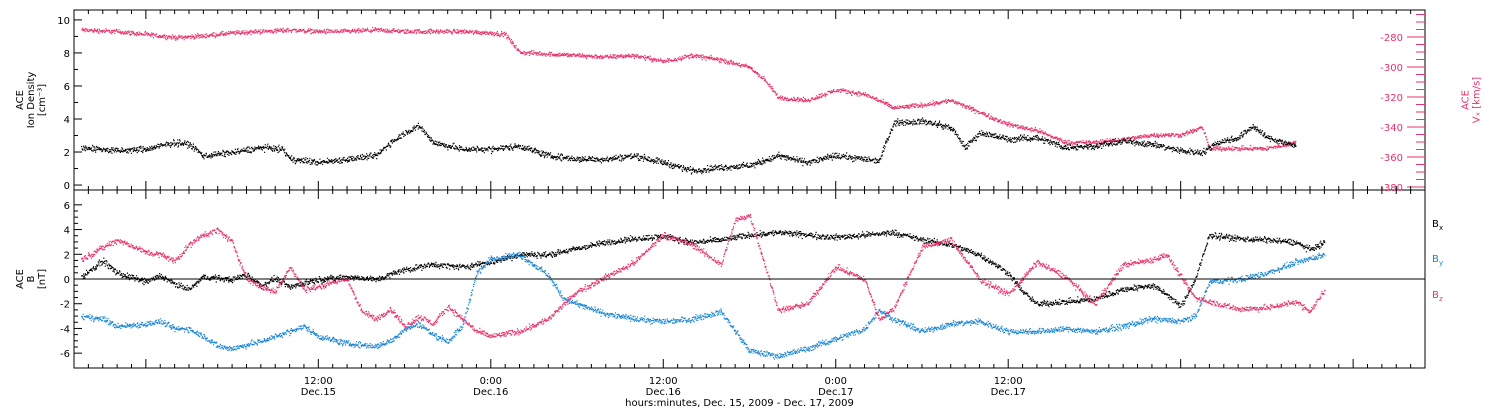 This screenshot has height=410, width=1500. What do you see at coordinates (1391, 38) in the screenshot?
I see `top-y2tick-label: -280` at bounding box center [1391, 38].